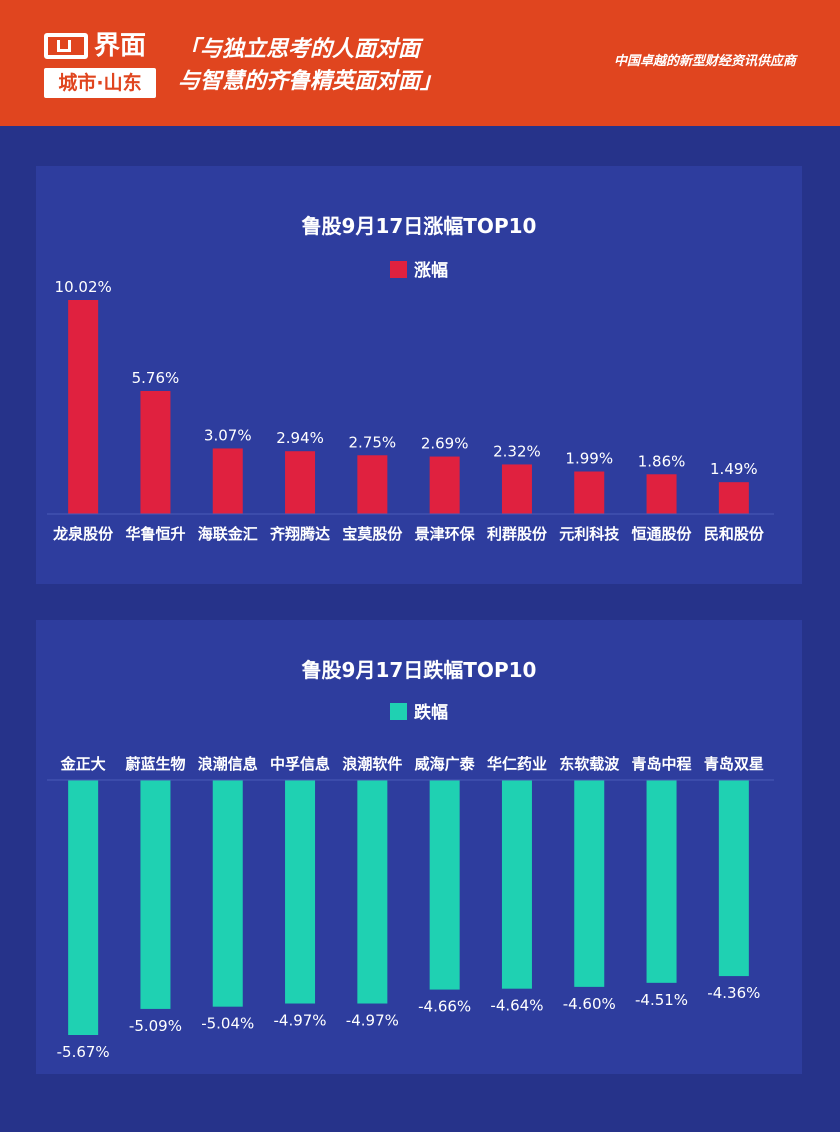 Image resolution: width=840 pixels, height=1132 pixels. Describe the element at coordinates (300, 764) in the screenshot. I see `category-label-2-3: 中孚信息` at that location.